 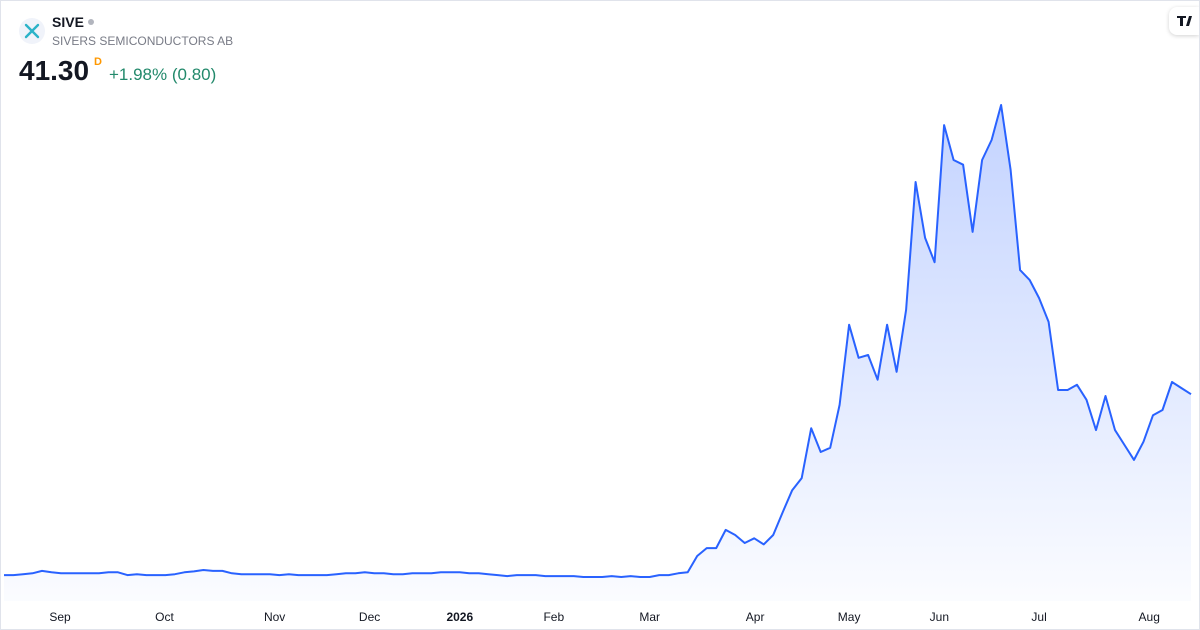 I want to click on tradingview-logo, so click(x=1184, y=21).